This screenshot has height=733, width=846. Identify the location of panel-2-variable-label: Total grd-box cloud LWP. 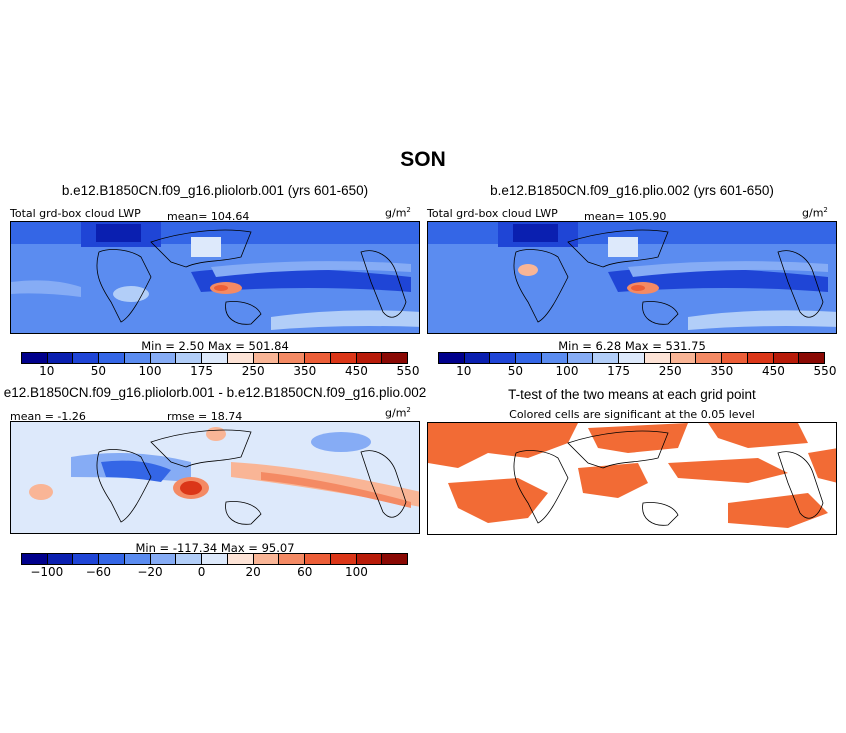
(492, 213).